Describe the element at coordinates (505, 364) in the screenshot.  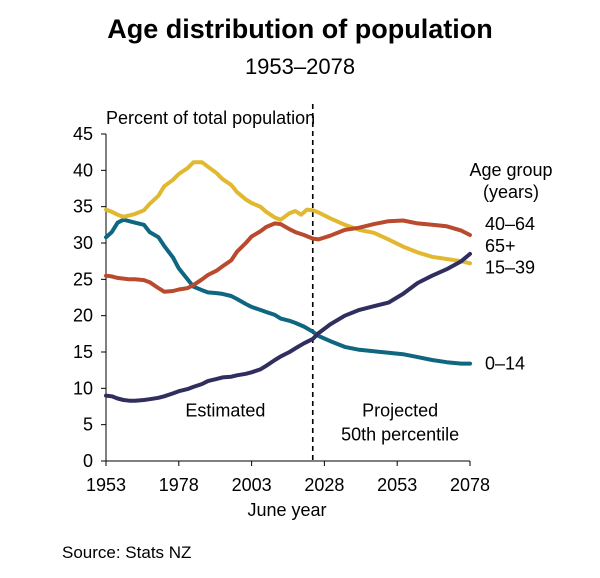
I see `series-end-label: 0–14` at that location.